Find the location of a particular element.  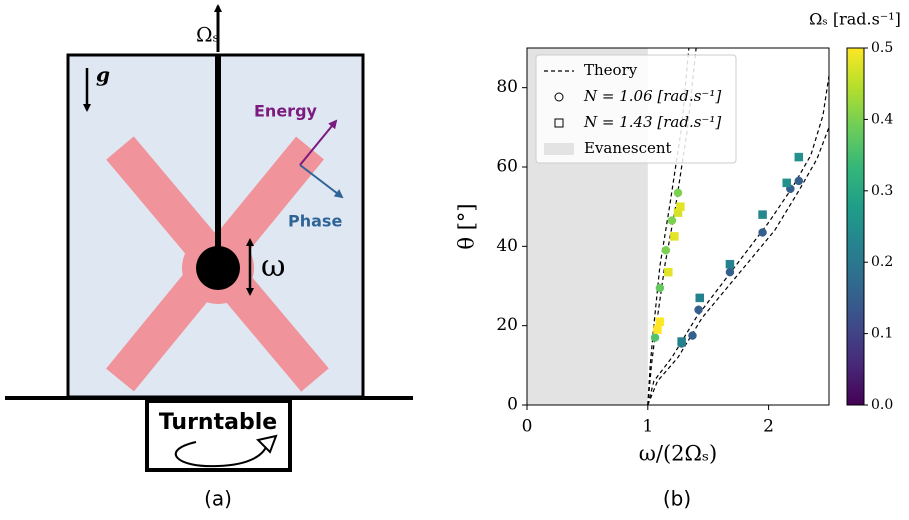

y-tick-label: 60 is located at coordinates (507, 167).